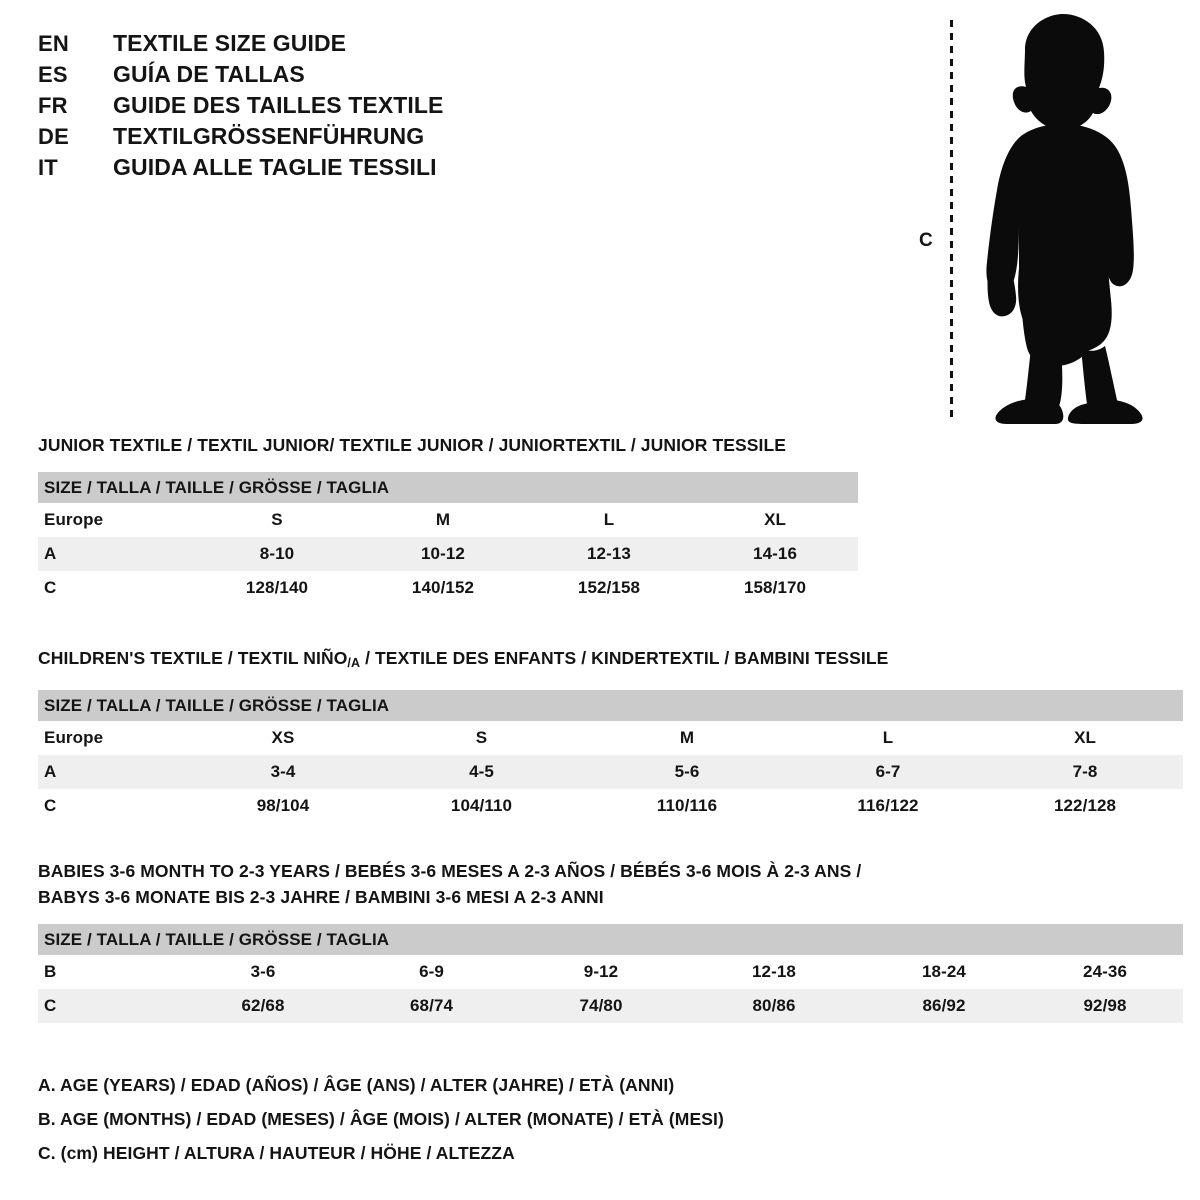 This screenshot has height=1200, width=1200. I want to click on table-row: C 98/104 104/110 110/116 116/122 122/128, so click(611, 806).